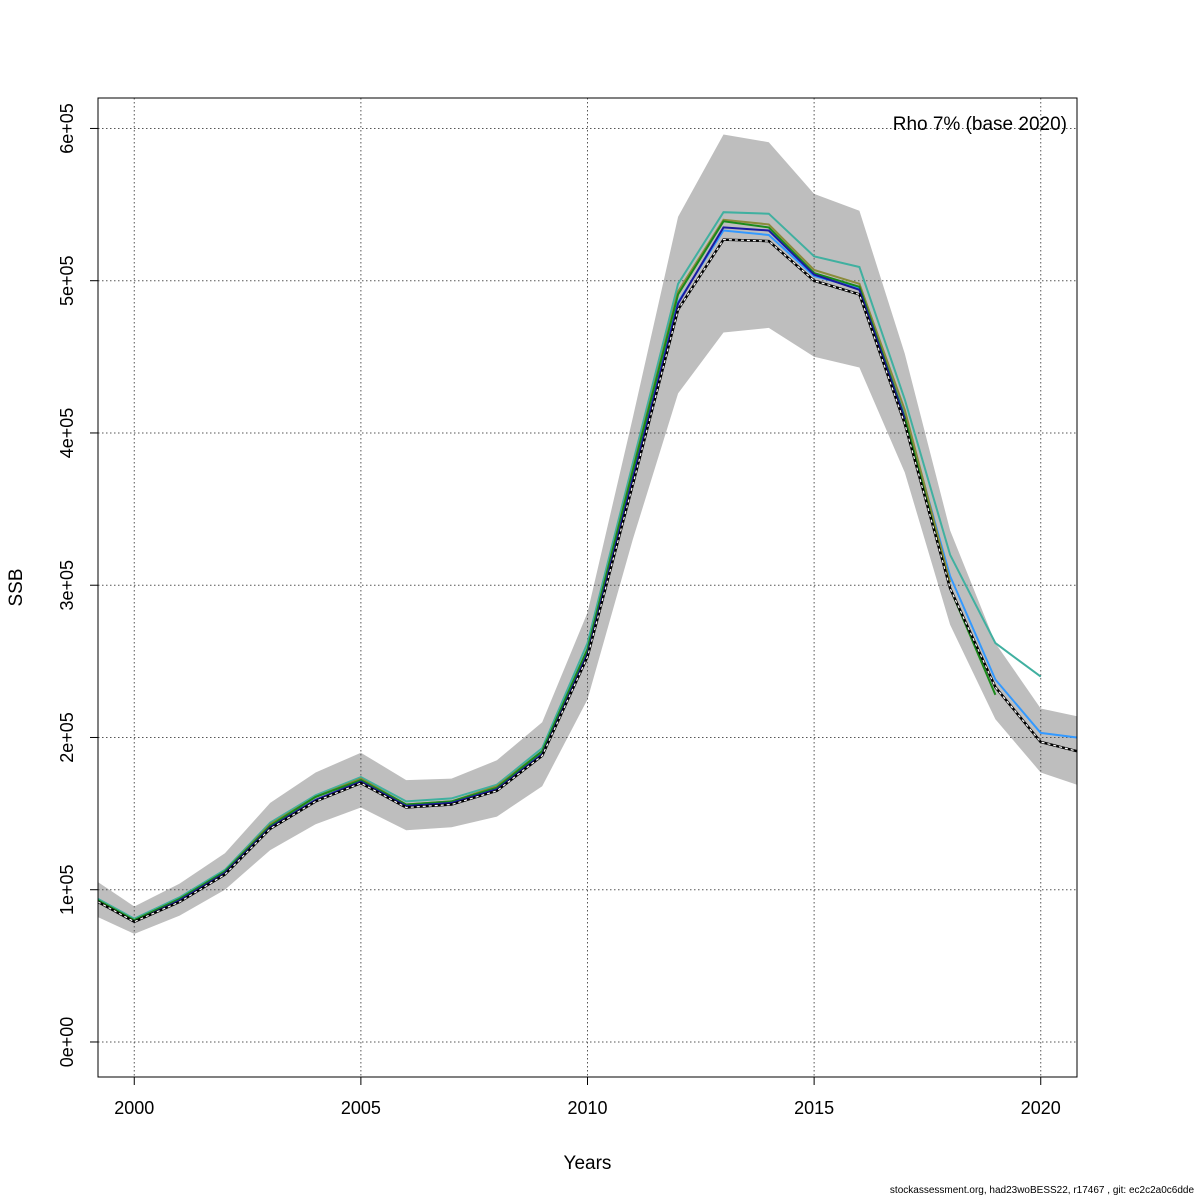 The width and height of the screenshot is (1200, 1200). I want to click on x-tick-label: 2010, so click(587, 1108).